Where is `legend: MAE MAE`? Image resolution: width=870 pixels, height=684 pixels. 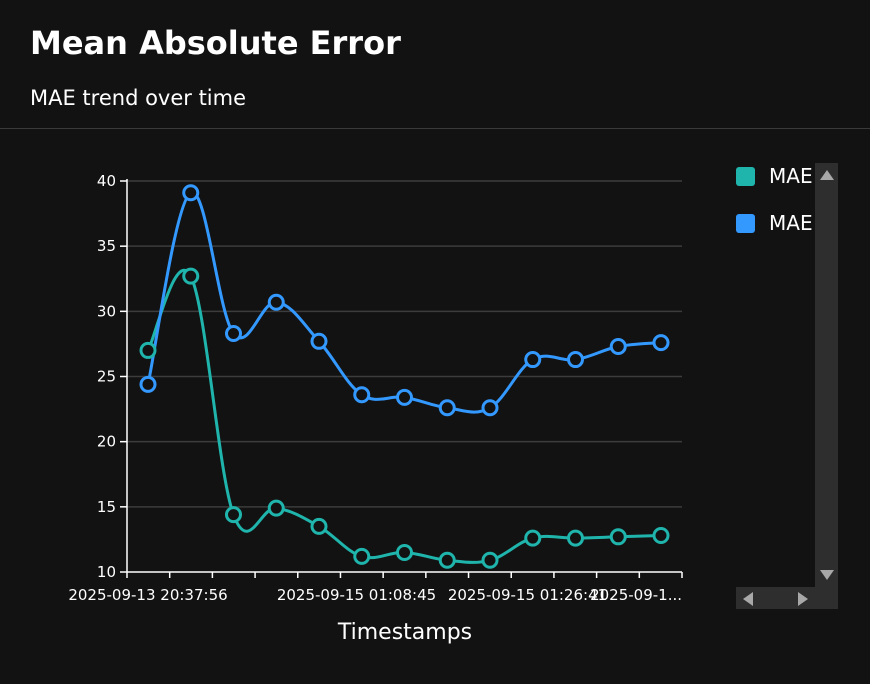
legend: MAE MAE is located at coordinates (776, 373).